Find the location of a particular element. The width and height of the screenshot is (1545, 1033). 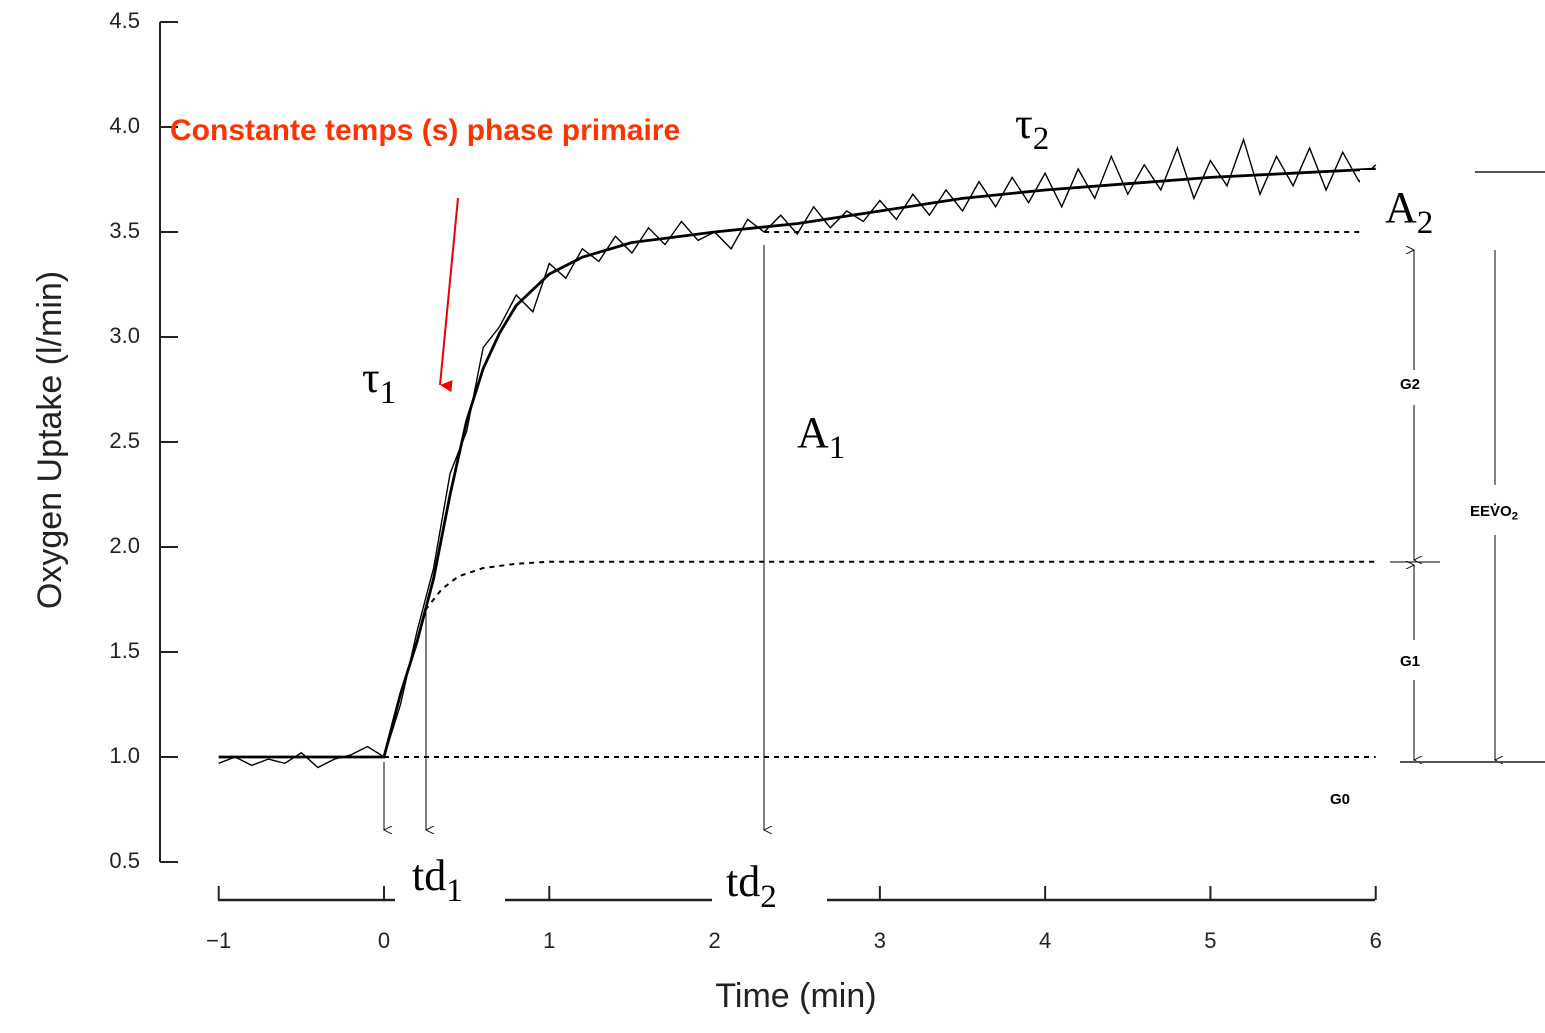

y-tick-label: 4.5 is located at coordinates (124, 20).